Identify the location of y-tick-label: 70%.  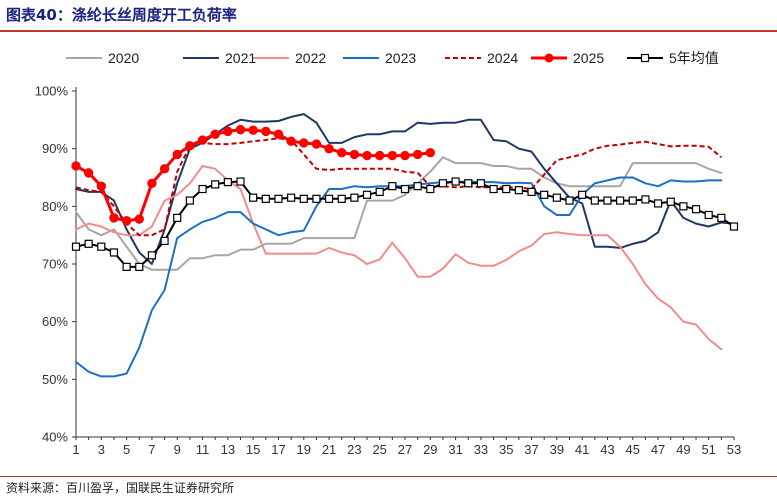
(55, 264).